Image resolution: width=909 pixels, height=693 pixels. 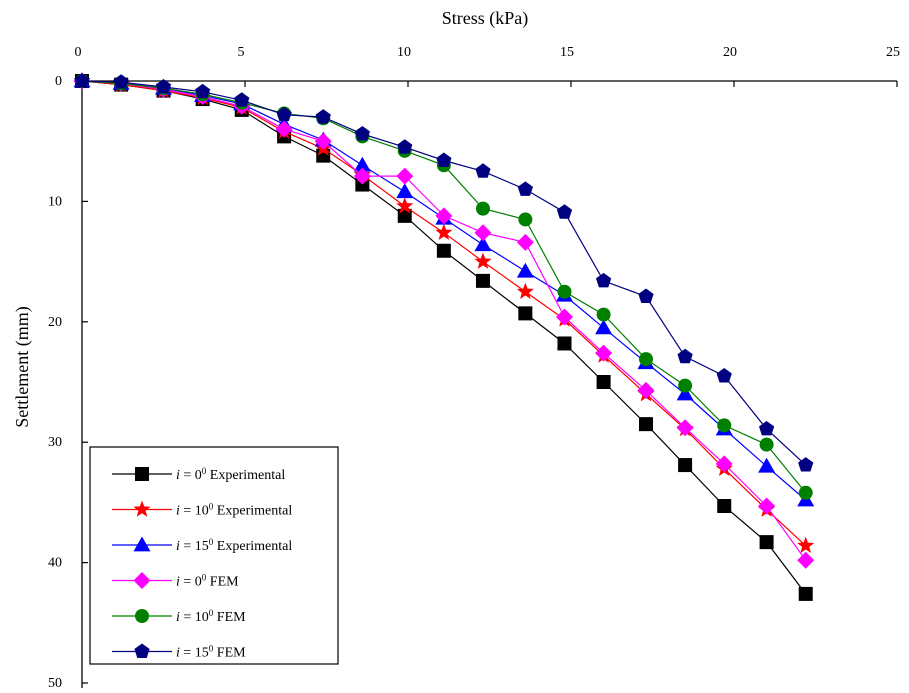 I want to click on legend-label: i = 150 Experimental, so click(x=234, y=545).